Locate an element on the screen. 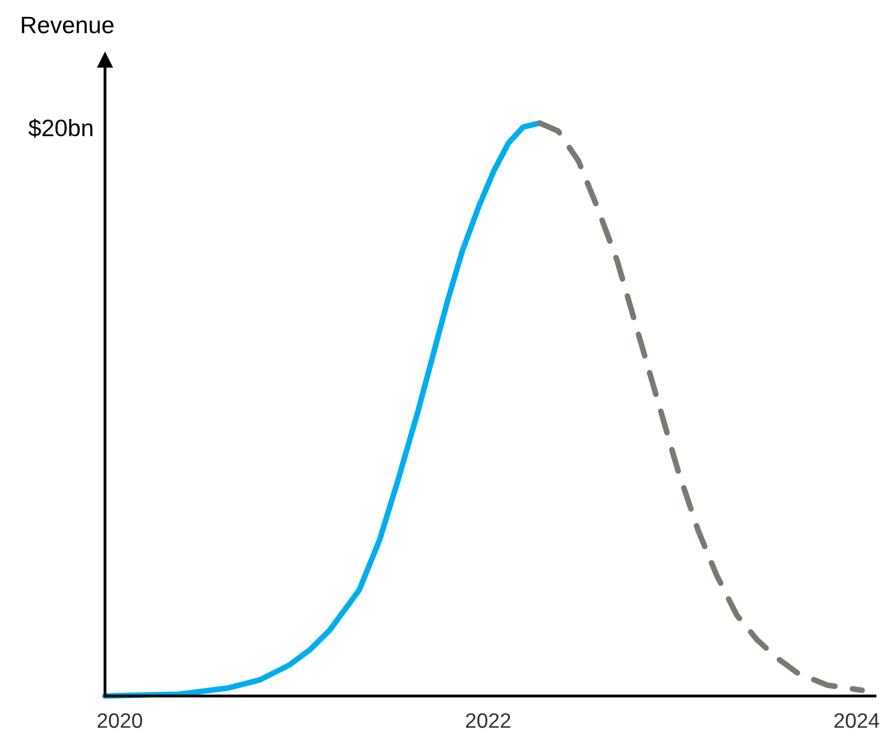 The height and width of the screenshot is (741, 883). y-axis-title: Revenue is located at coordinates (68, 25).